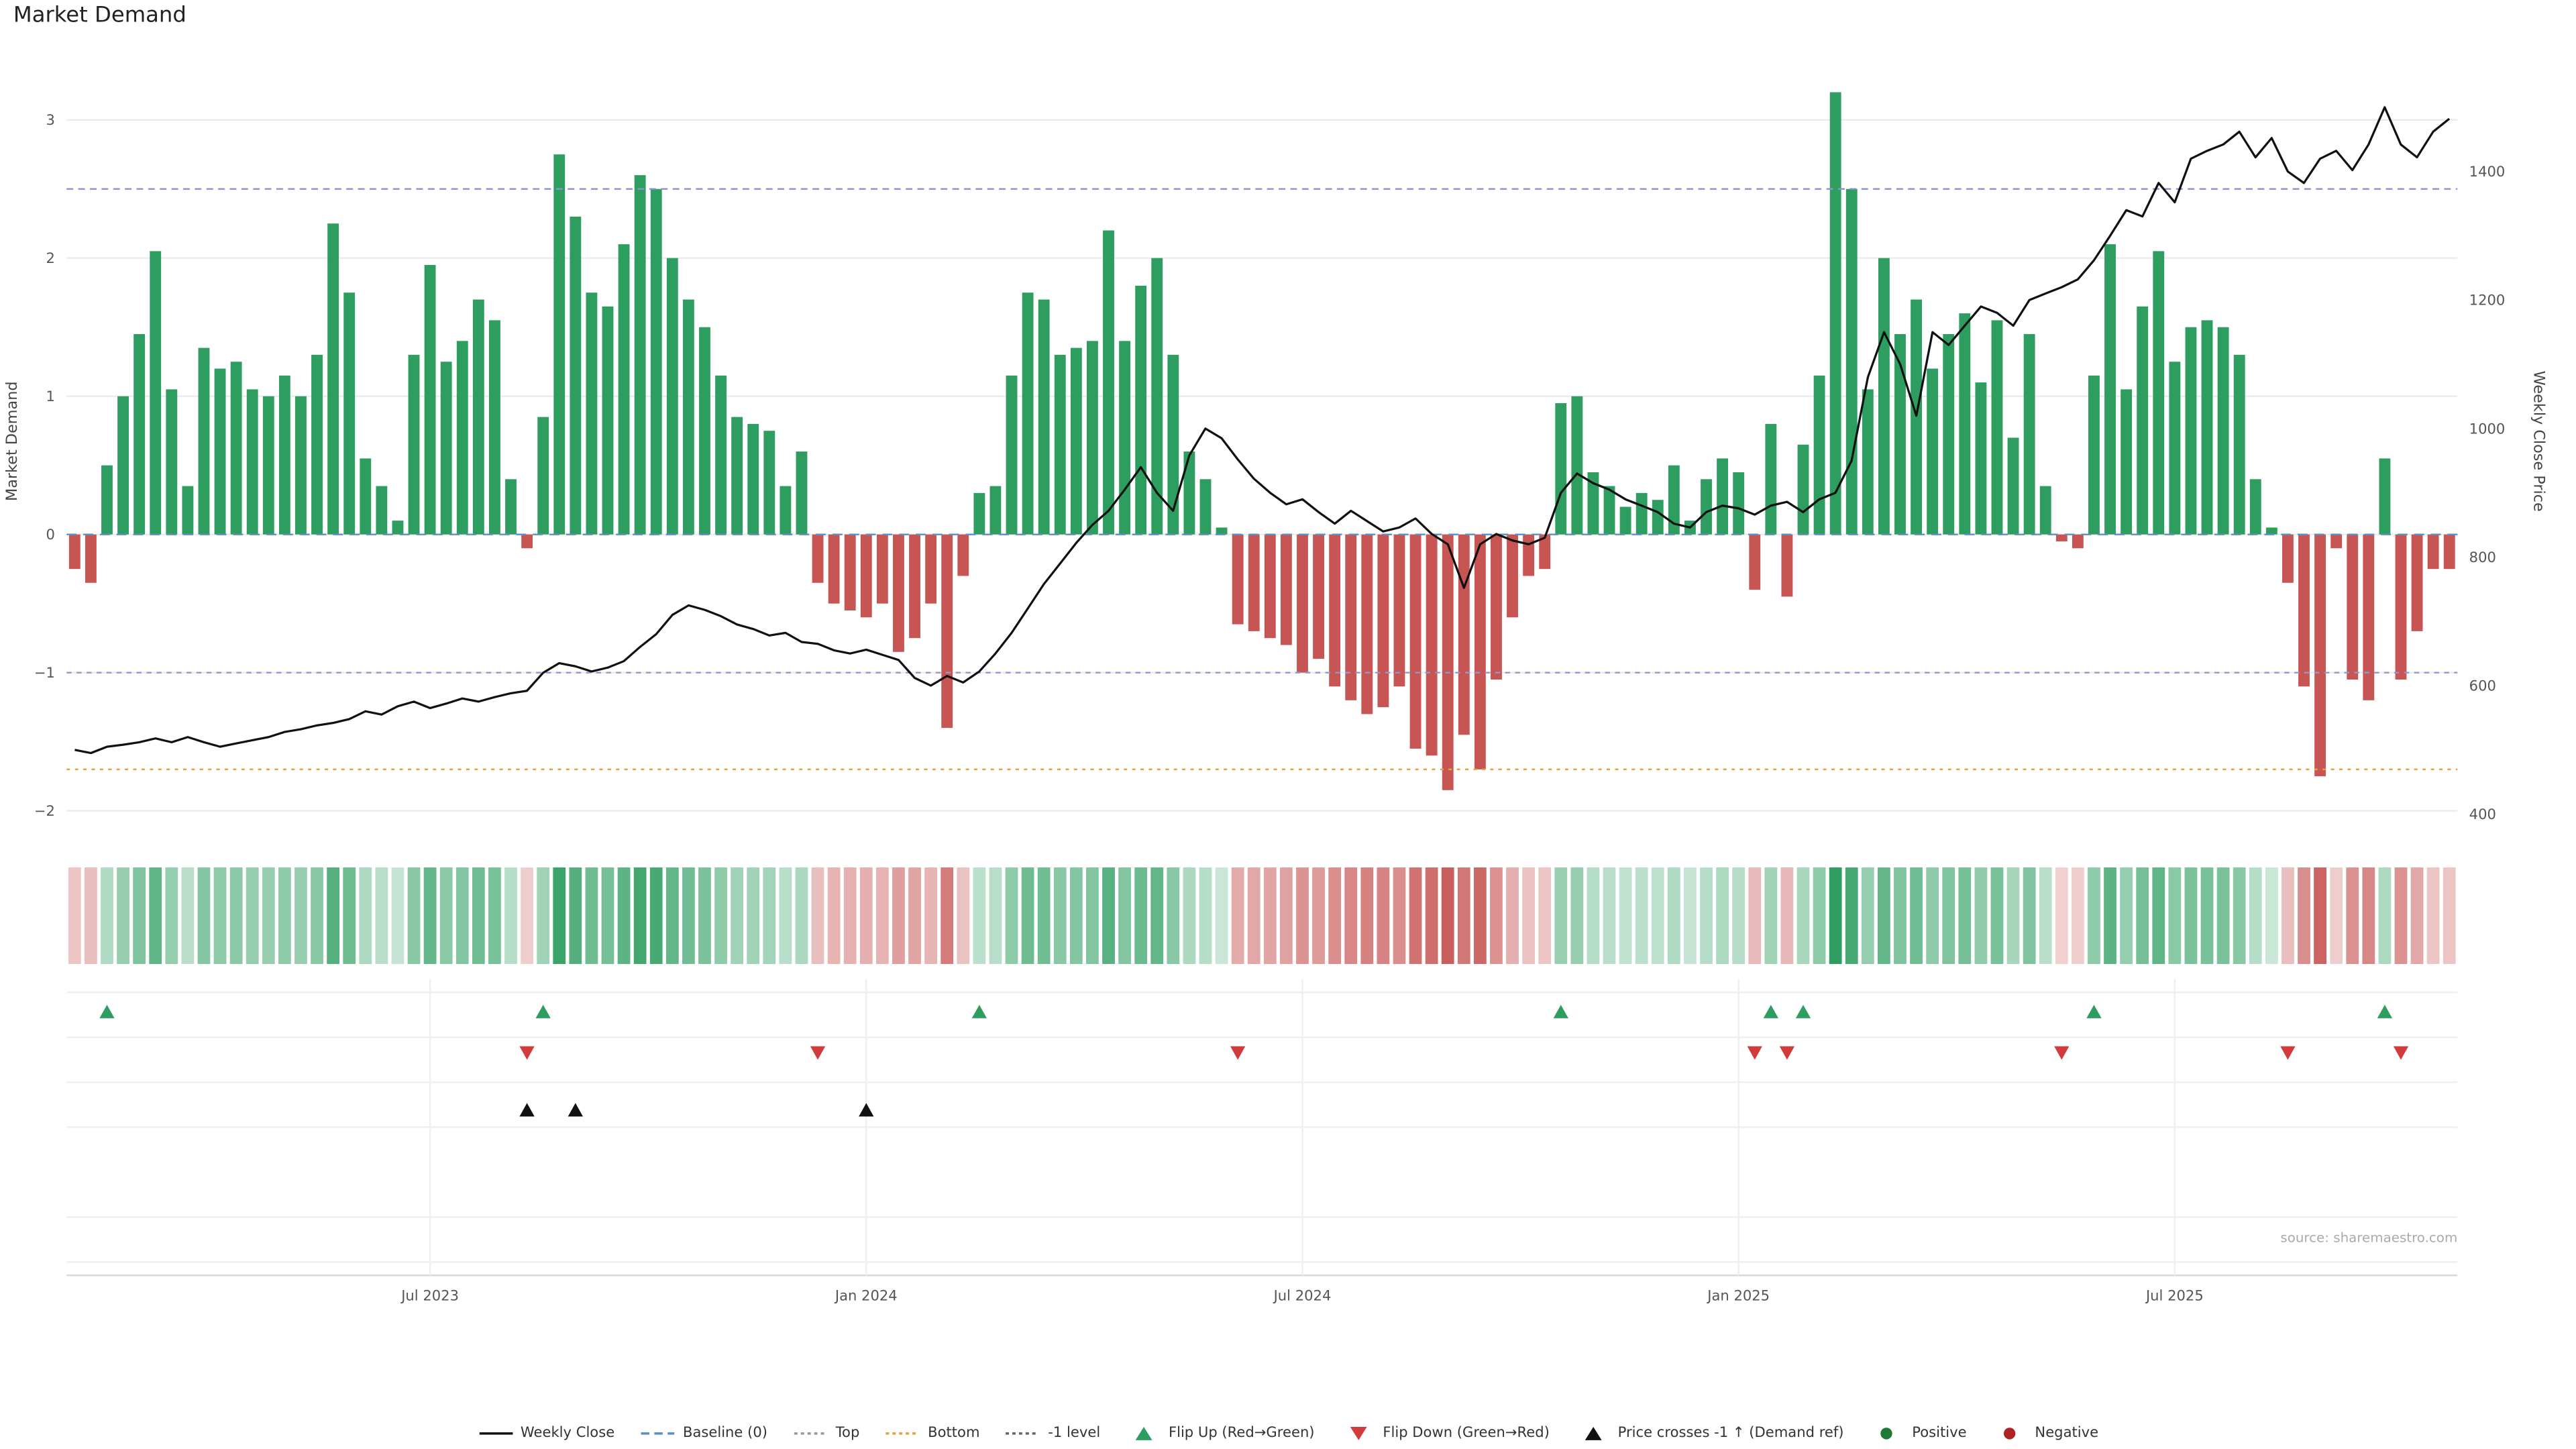  I want to click on signal-markers, so click(1254, 1060).